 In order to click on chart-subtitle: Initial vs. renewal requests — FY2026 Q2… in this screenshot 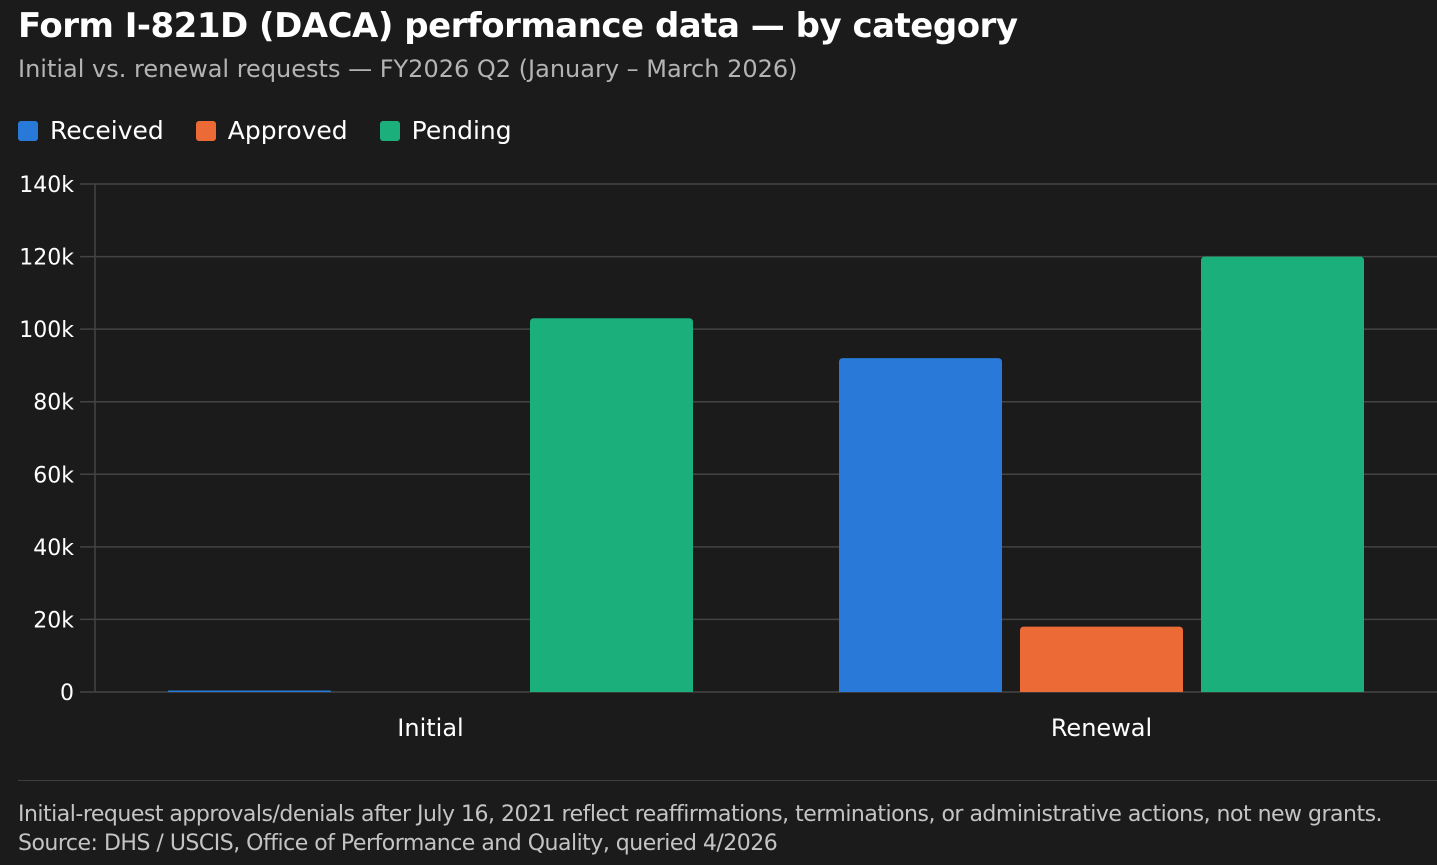, I will do `click(408, 69)`.